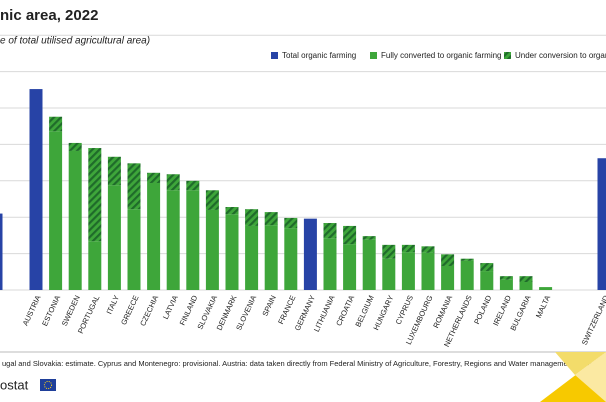 The image size is (606, 402). What do you see at coordinates (149, 311) in the screenshot?
I see `x-tick-label: CZECHIA` at bounding box center [149, 311].